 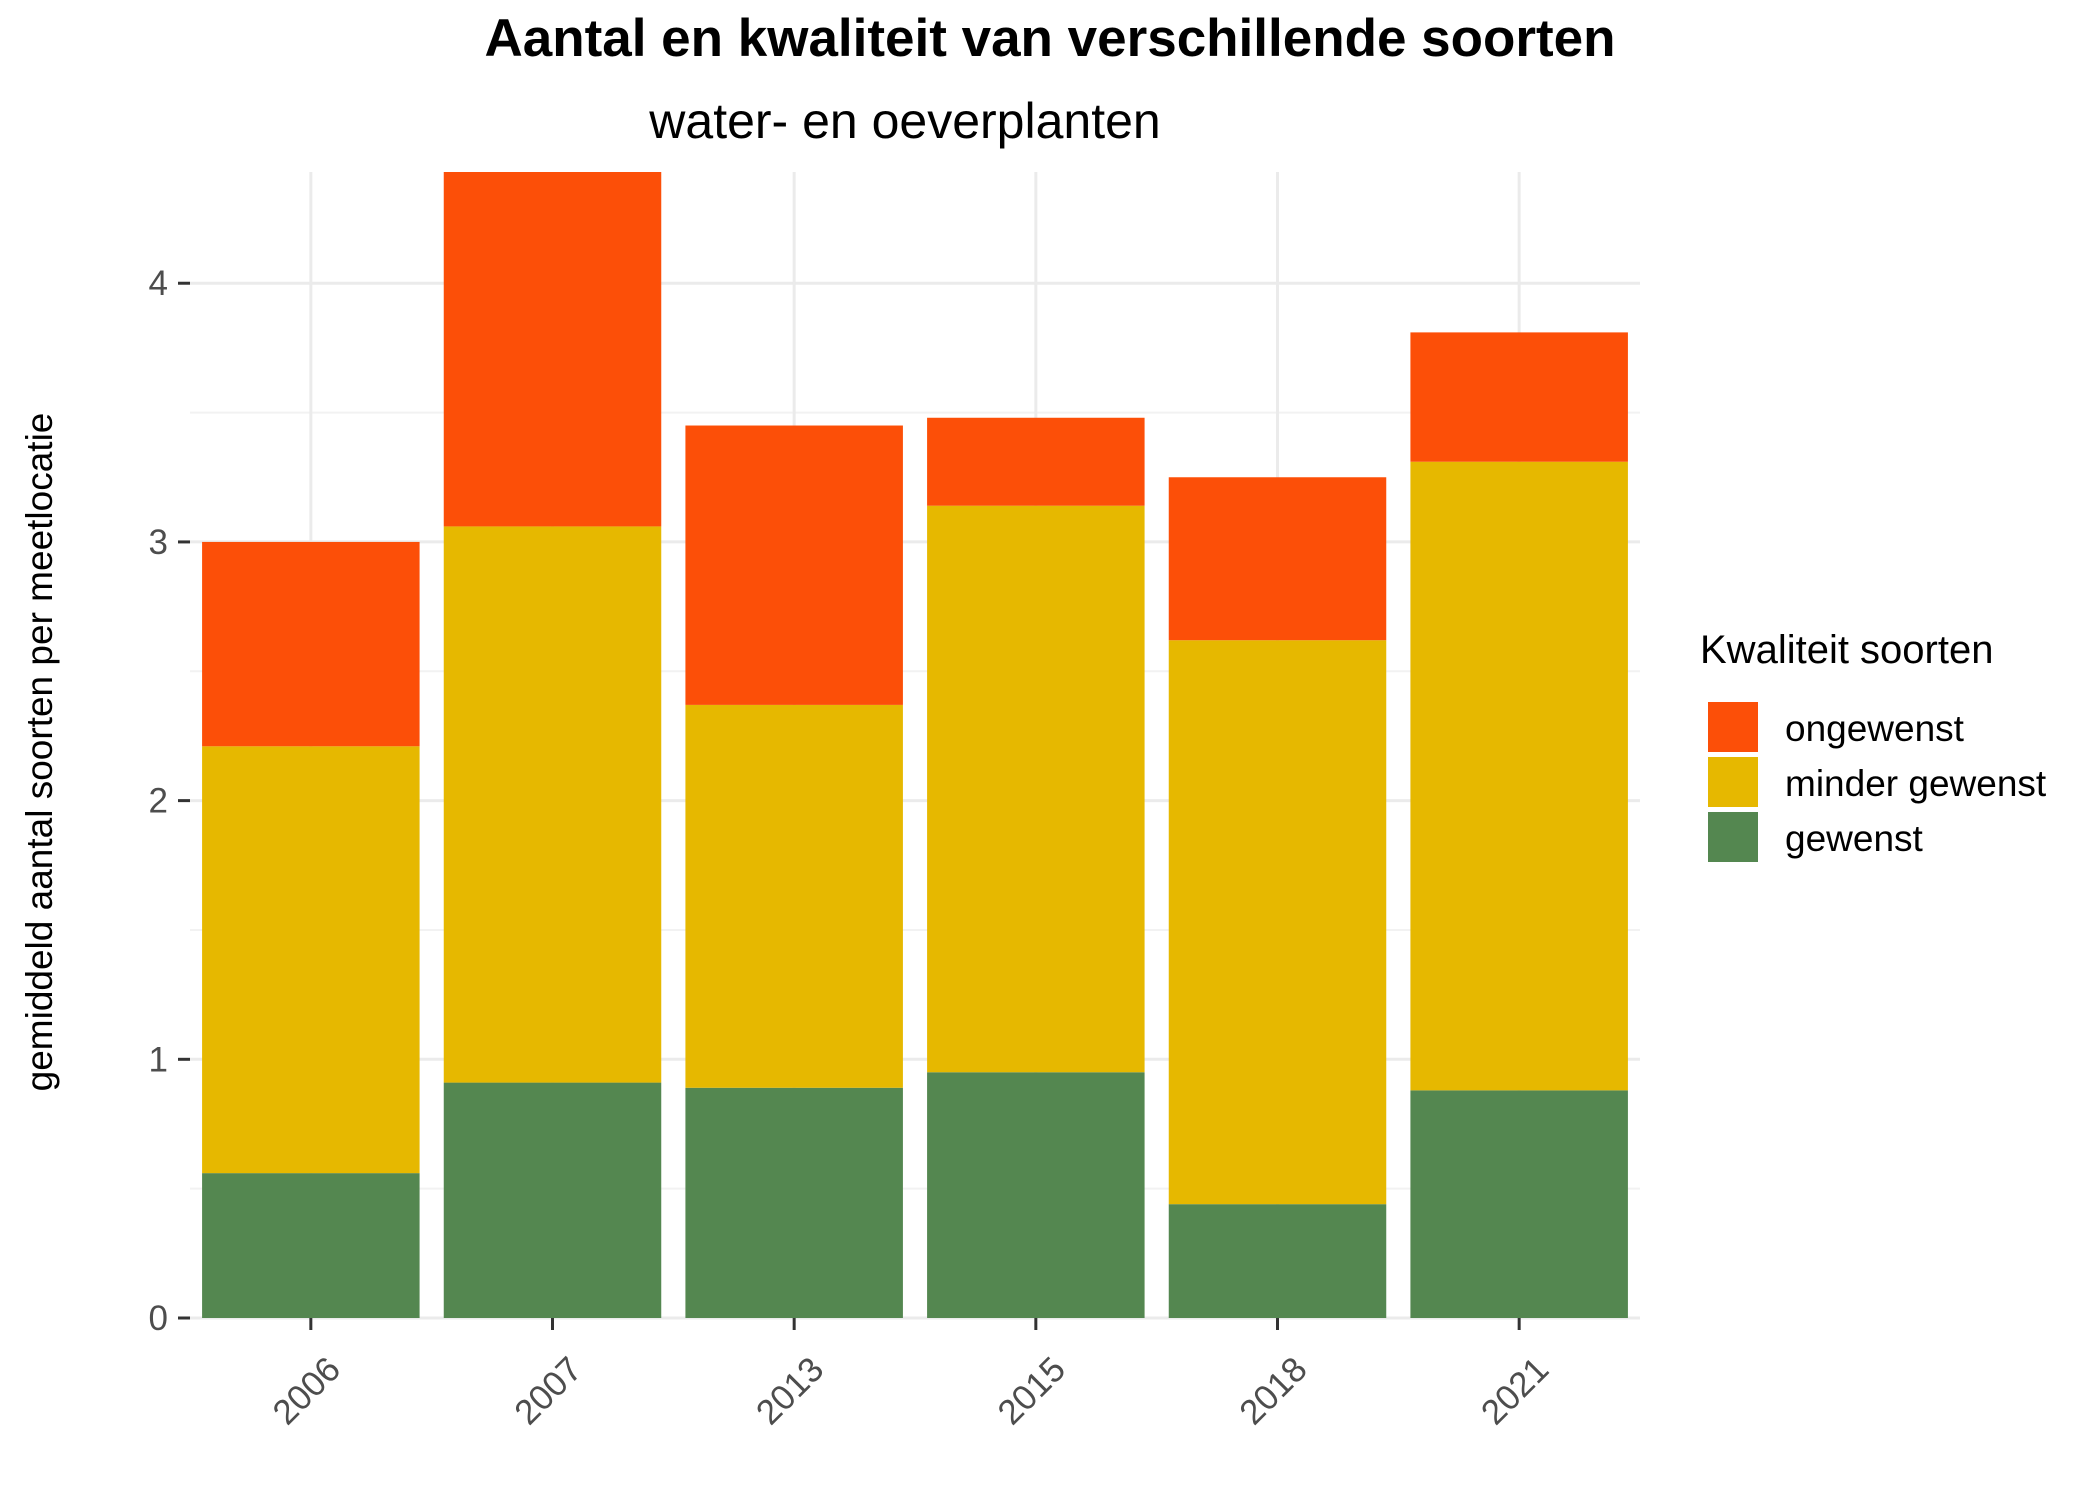 What do you see at coordinates (1031, 1391) in the screenshot?
I see `x-tick-label: 2015` at bounding box center [1031, 1391].